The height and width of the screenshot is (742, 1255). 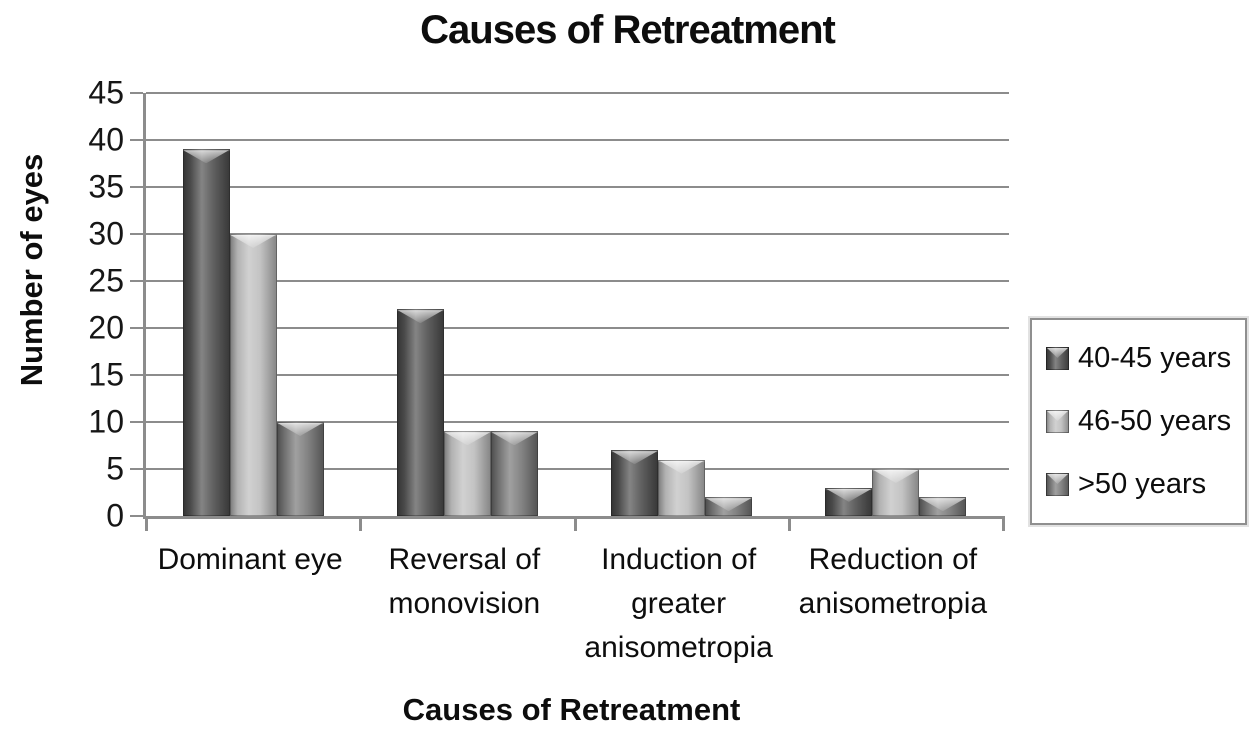 What do you see at coordinates (115, 468) in the screenshot?
I see `y-tick-label: 5` at bounding box center [115, 468].